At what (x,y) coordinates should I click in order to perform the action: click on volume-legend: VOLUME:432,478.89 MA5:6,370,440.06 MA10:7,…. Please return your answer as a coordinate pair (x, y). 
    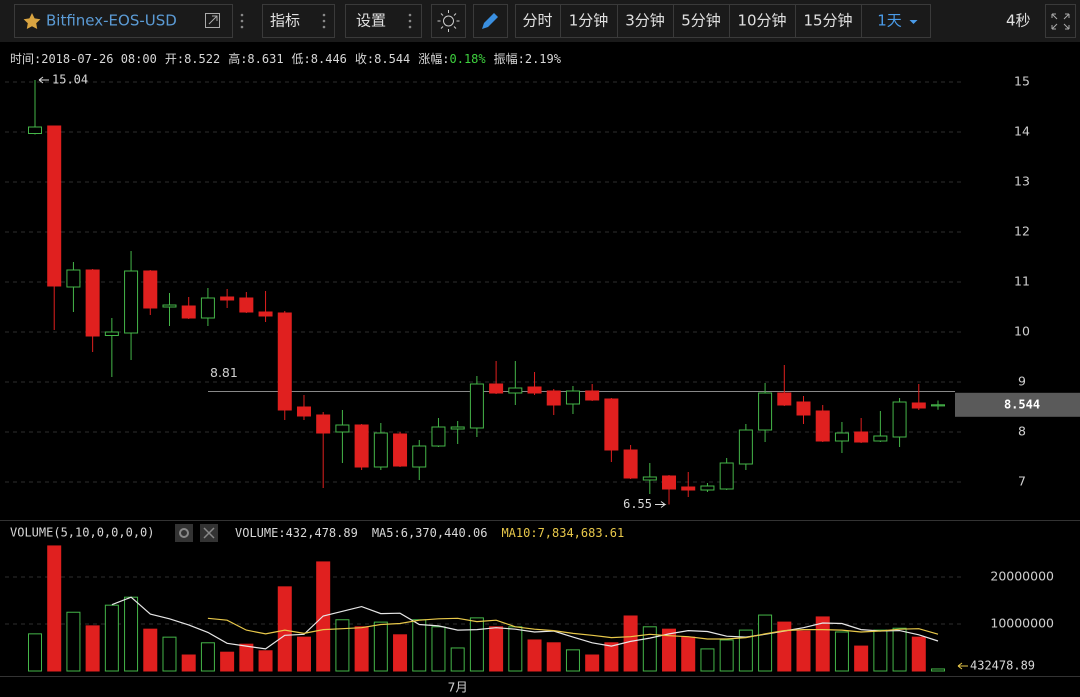
    Looking at the image, I should click on (429, 533).